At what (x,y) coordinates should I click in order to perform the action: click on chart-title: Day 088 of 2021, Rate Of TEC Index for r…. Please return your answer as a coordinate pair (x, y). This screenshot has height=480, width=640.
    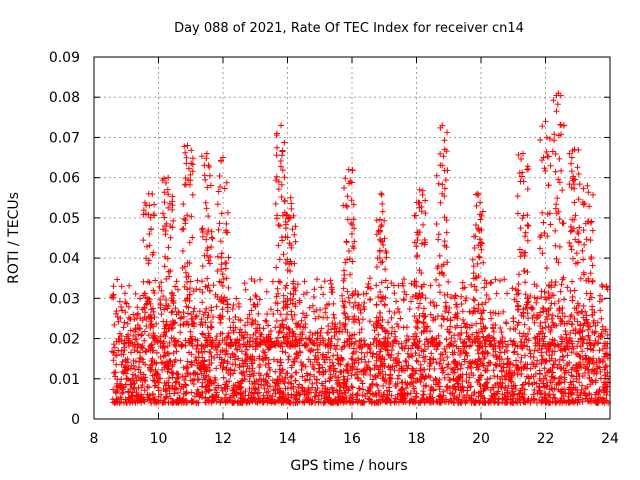
    Looking at the image, I should click on (349, 28).